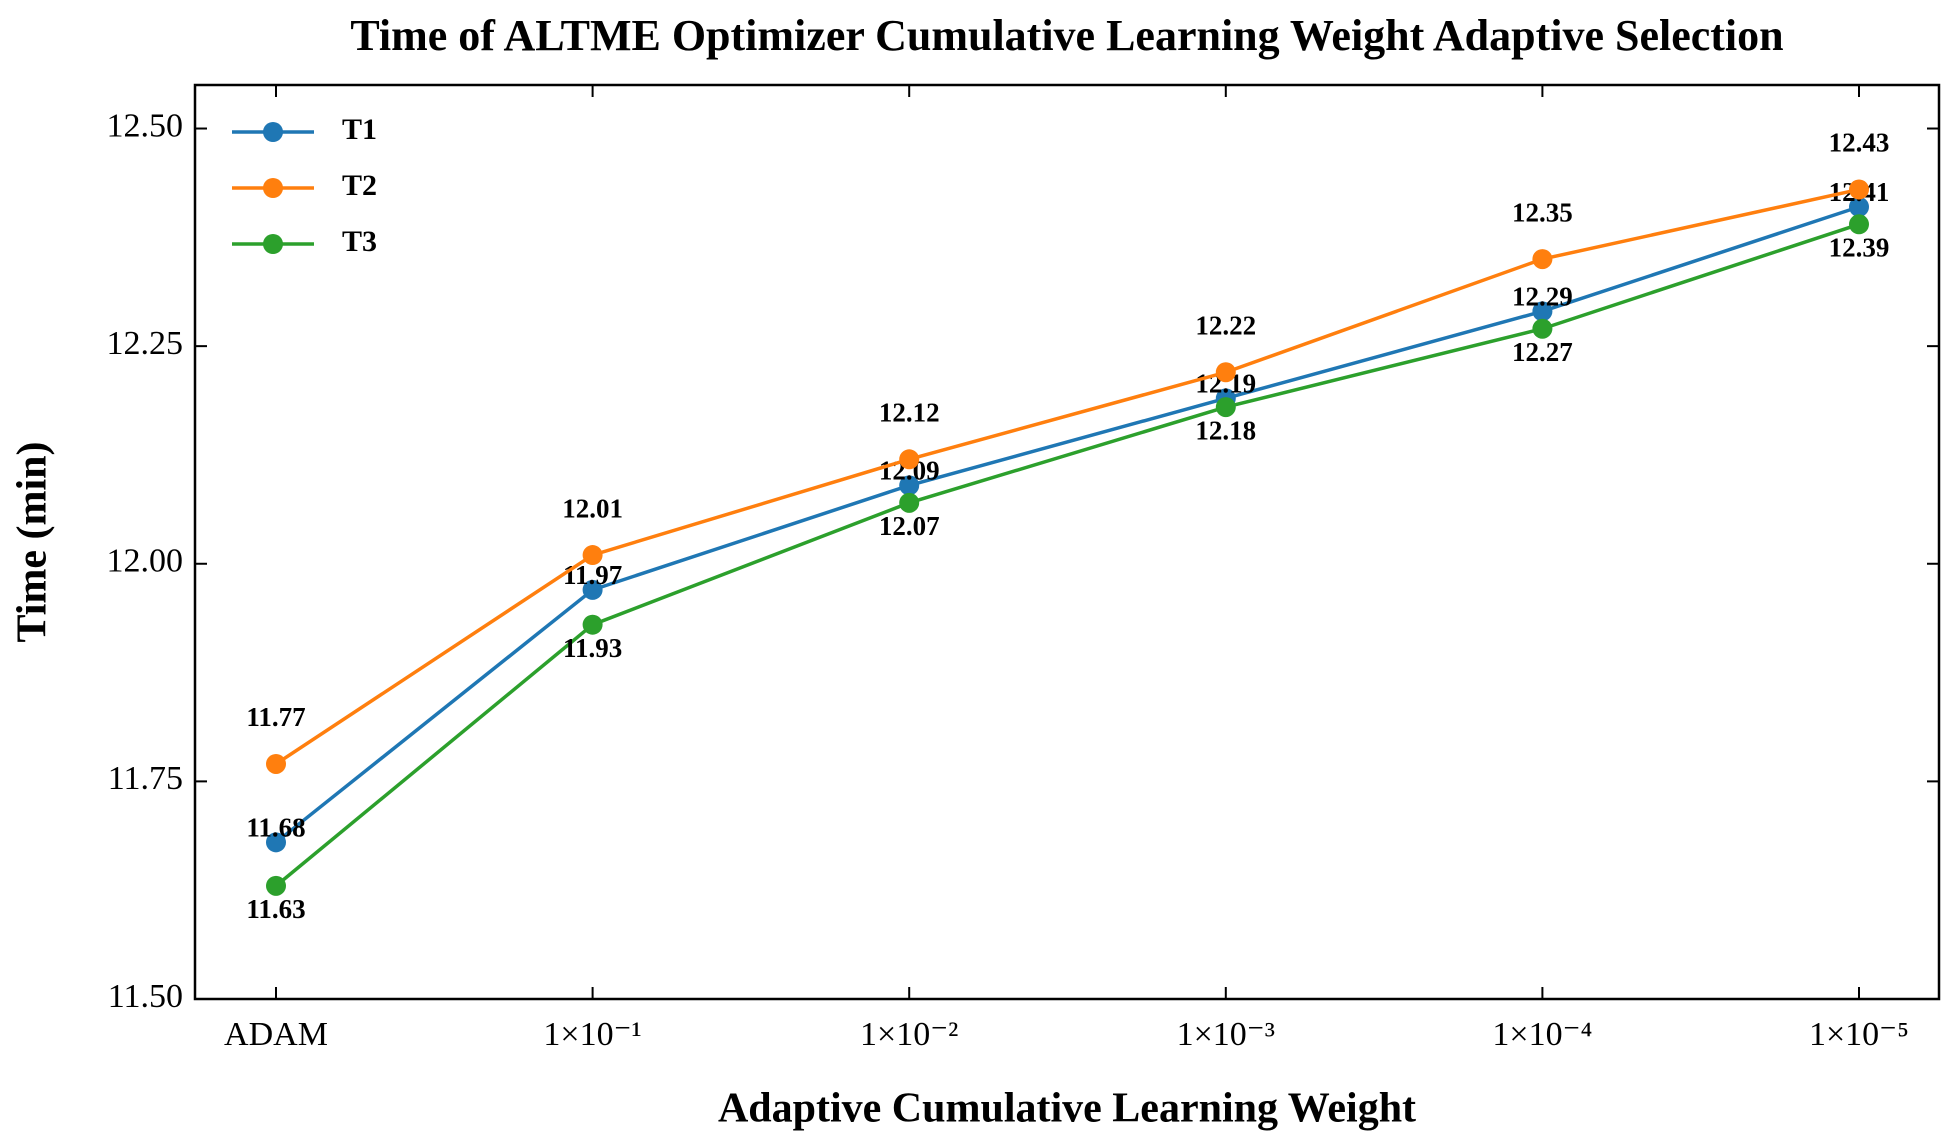 Image resolution: width=1959 pixels, height=1146 pixels. I want to click on y-tick-label: 12.50, so click(145, 125).